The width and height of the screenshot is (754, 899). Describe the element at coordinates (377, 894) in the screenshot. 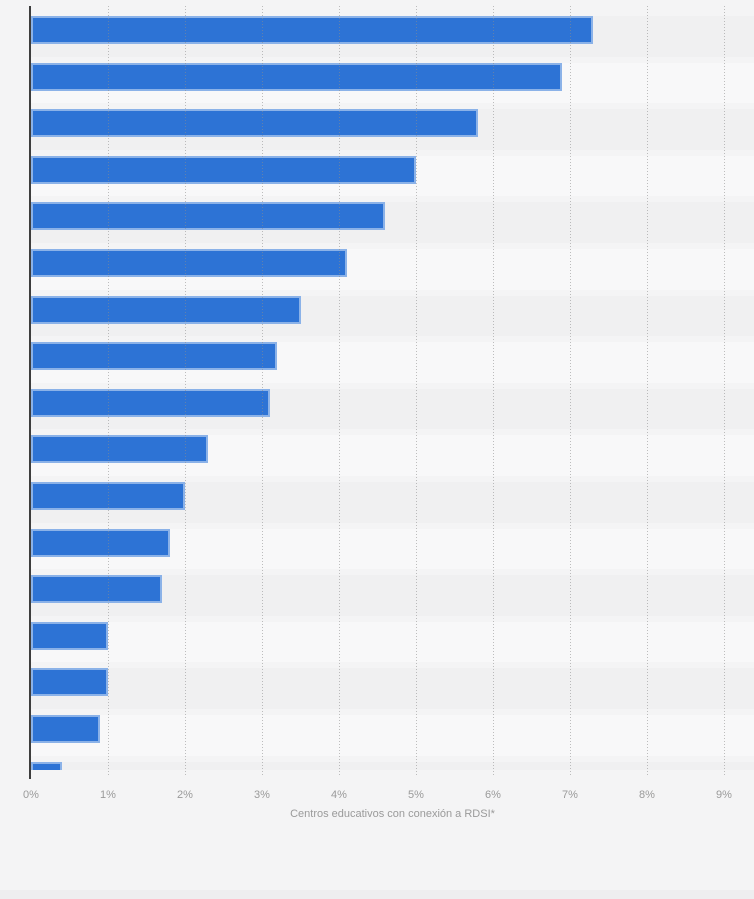

I see `bottom-strip` at that location.